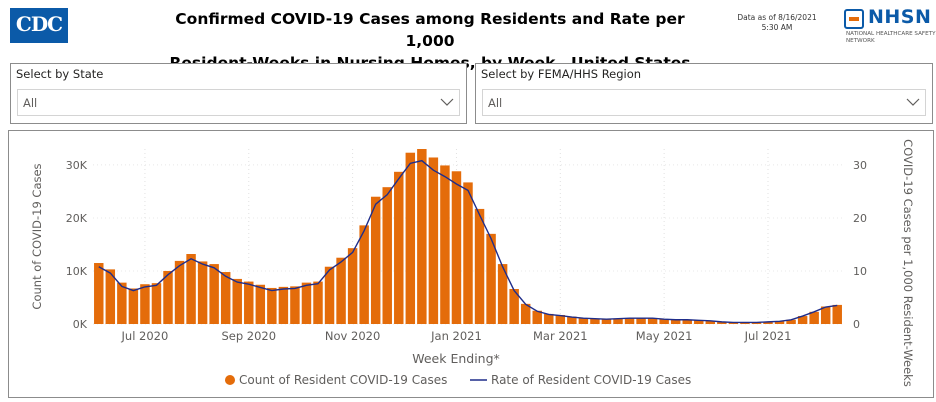  Describe the element at coordinates (77, 165) in the screenshot. I see `y-left-tick-label: 30K` at that location.